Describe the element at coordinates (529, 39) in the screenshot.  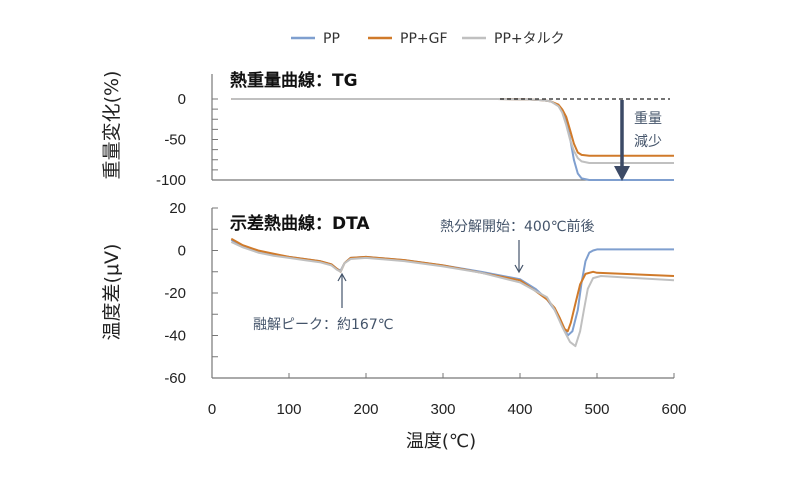
I see `legend-label-2: PP+タルク` at that location.